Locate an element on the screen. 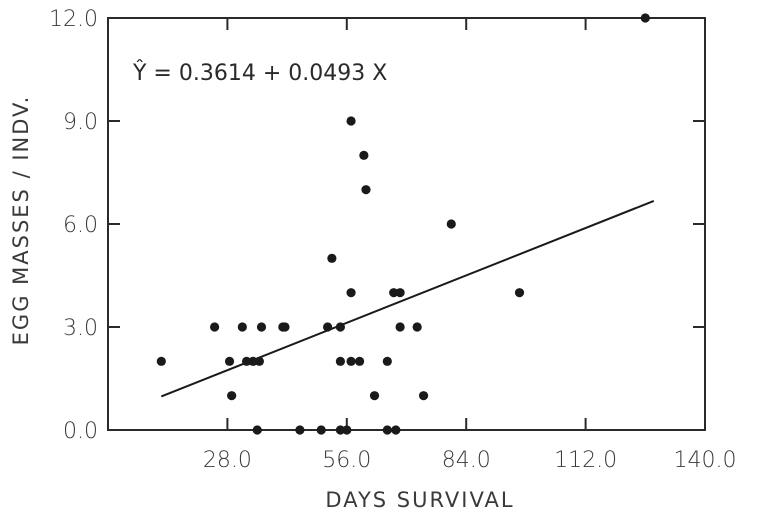 The height and width of the screenshot is (519, 762). y-axis-label: EGG MASSES / INDV. is located at coordinates (21, 220).